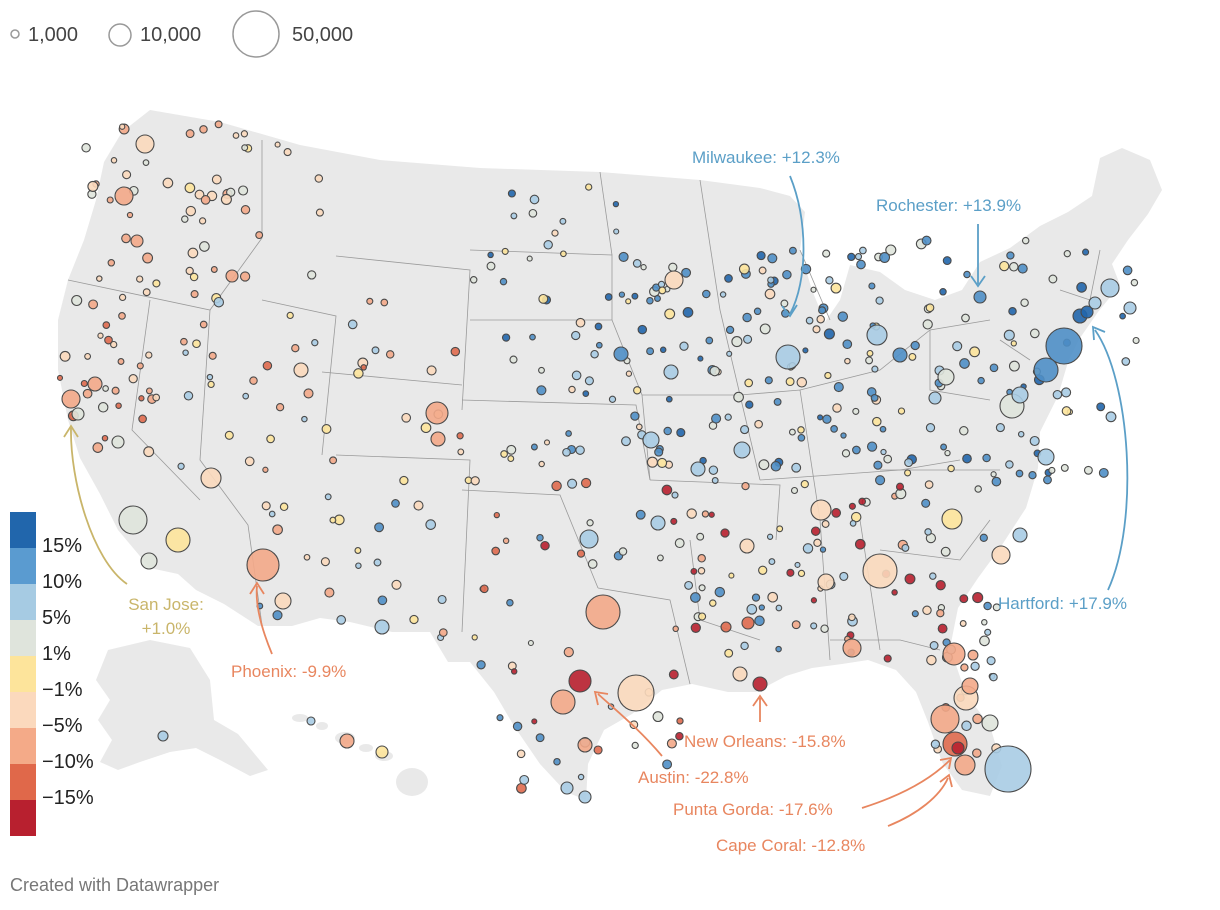 This screenshot has height=910, width=1220. I want to click on color-legend: 15% 10% 5% 1% −1% −5% −10% −15%, so click(70, 677).